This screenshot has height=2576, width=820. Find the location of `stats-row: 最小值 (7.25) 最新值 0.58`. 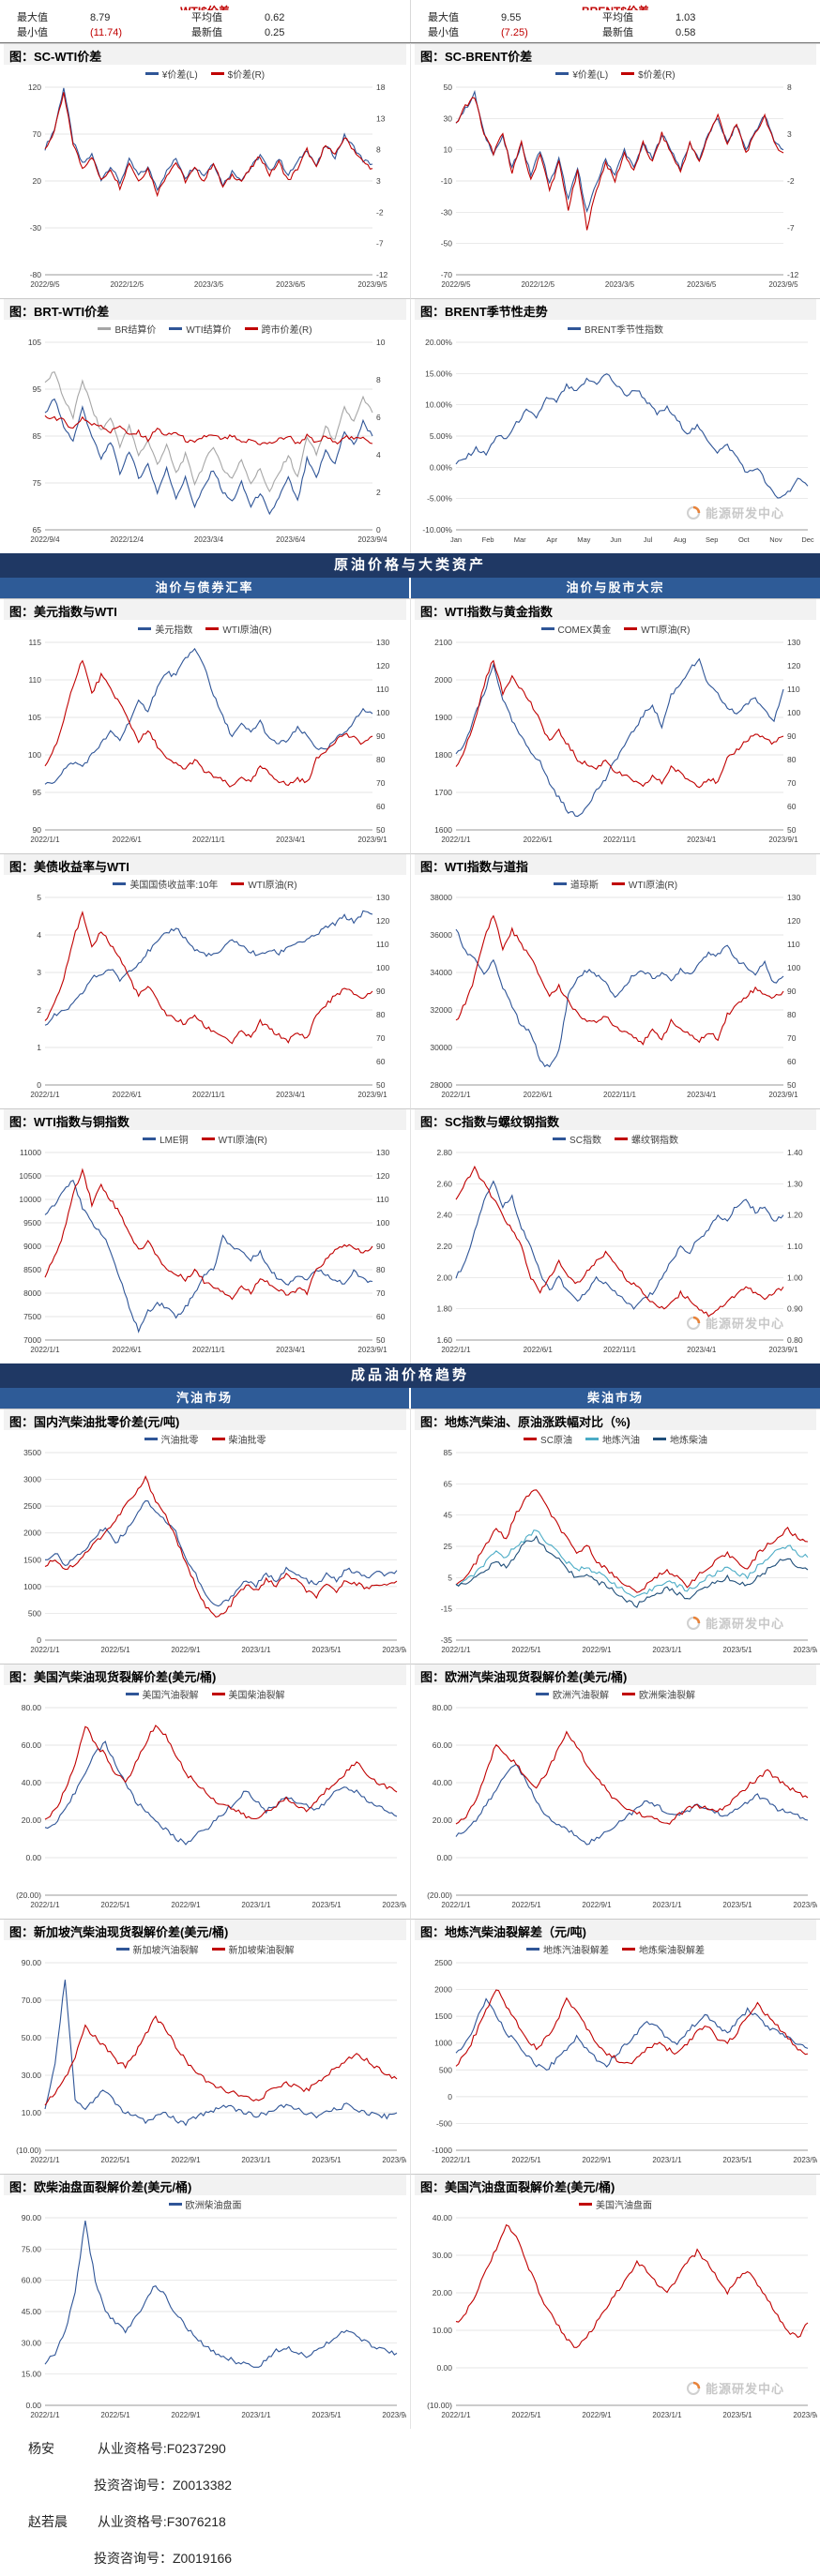

stats-row: 最小值 (7.25) 最新值 0.58 is located at coordinates (616, 32).